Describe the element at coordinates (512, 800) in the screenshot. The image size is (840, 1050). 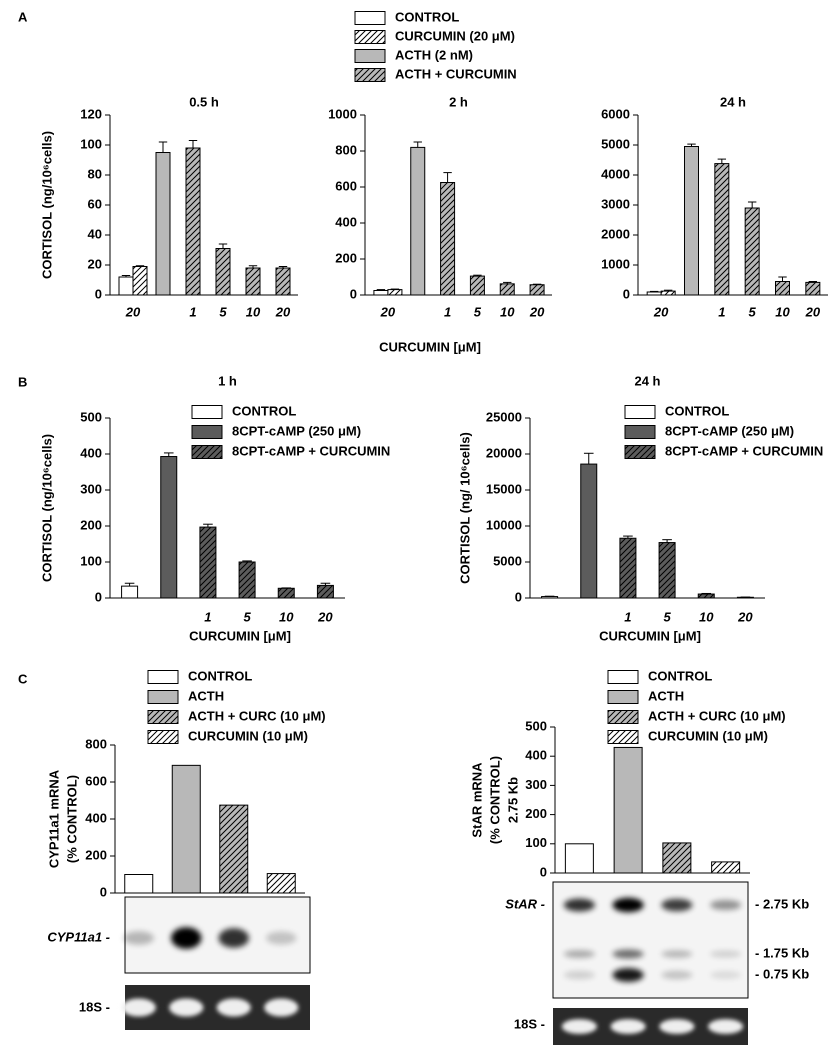
I see `y-axis-label: 2.75 Kb` at that location.